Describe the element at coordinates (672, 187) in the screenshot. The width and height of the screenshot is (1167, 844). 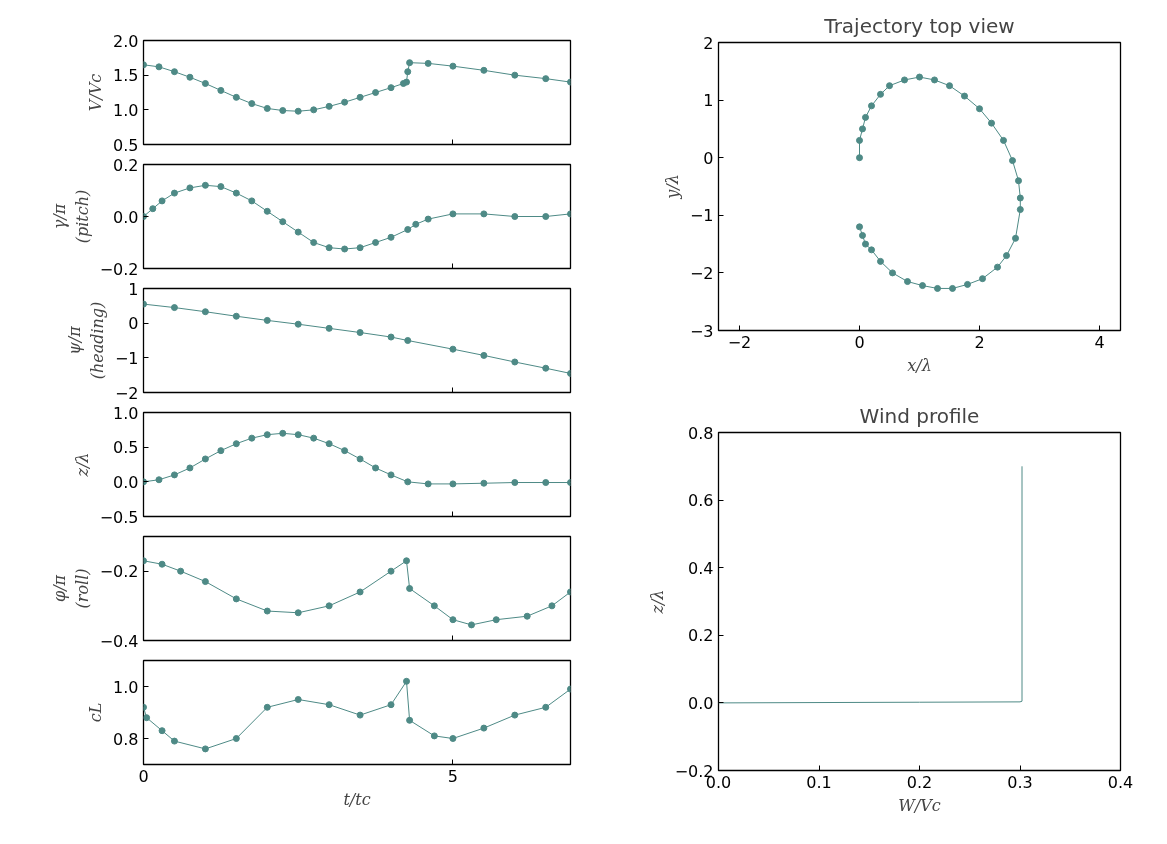
I see `y-axis-title: y/λ` at that location.